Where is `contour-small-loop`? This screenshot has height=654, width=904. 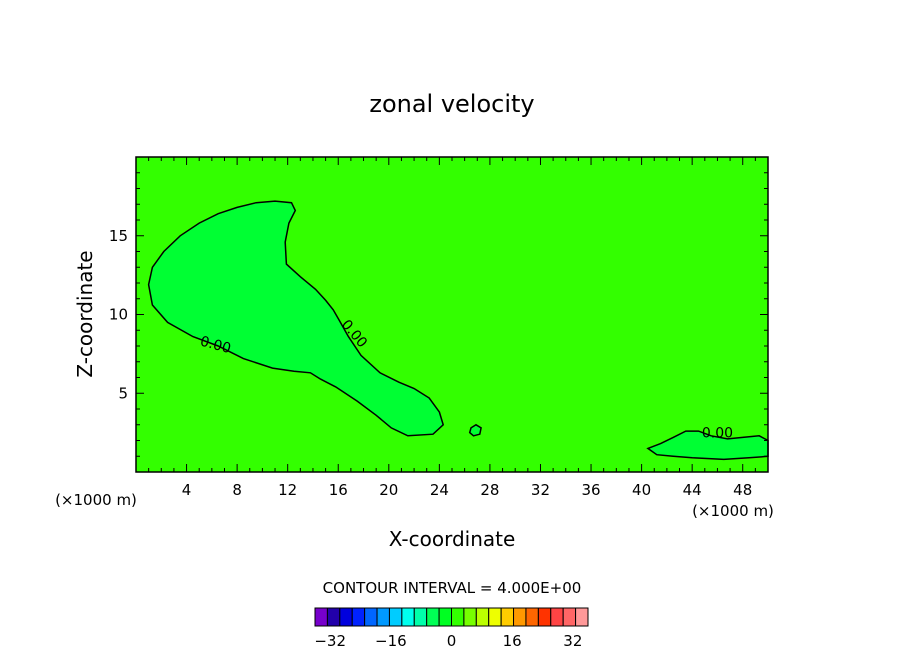
contour-small-loop is located at coordinates (475, 430).